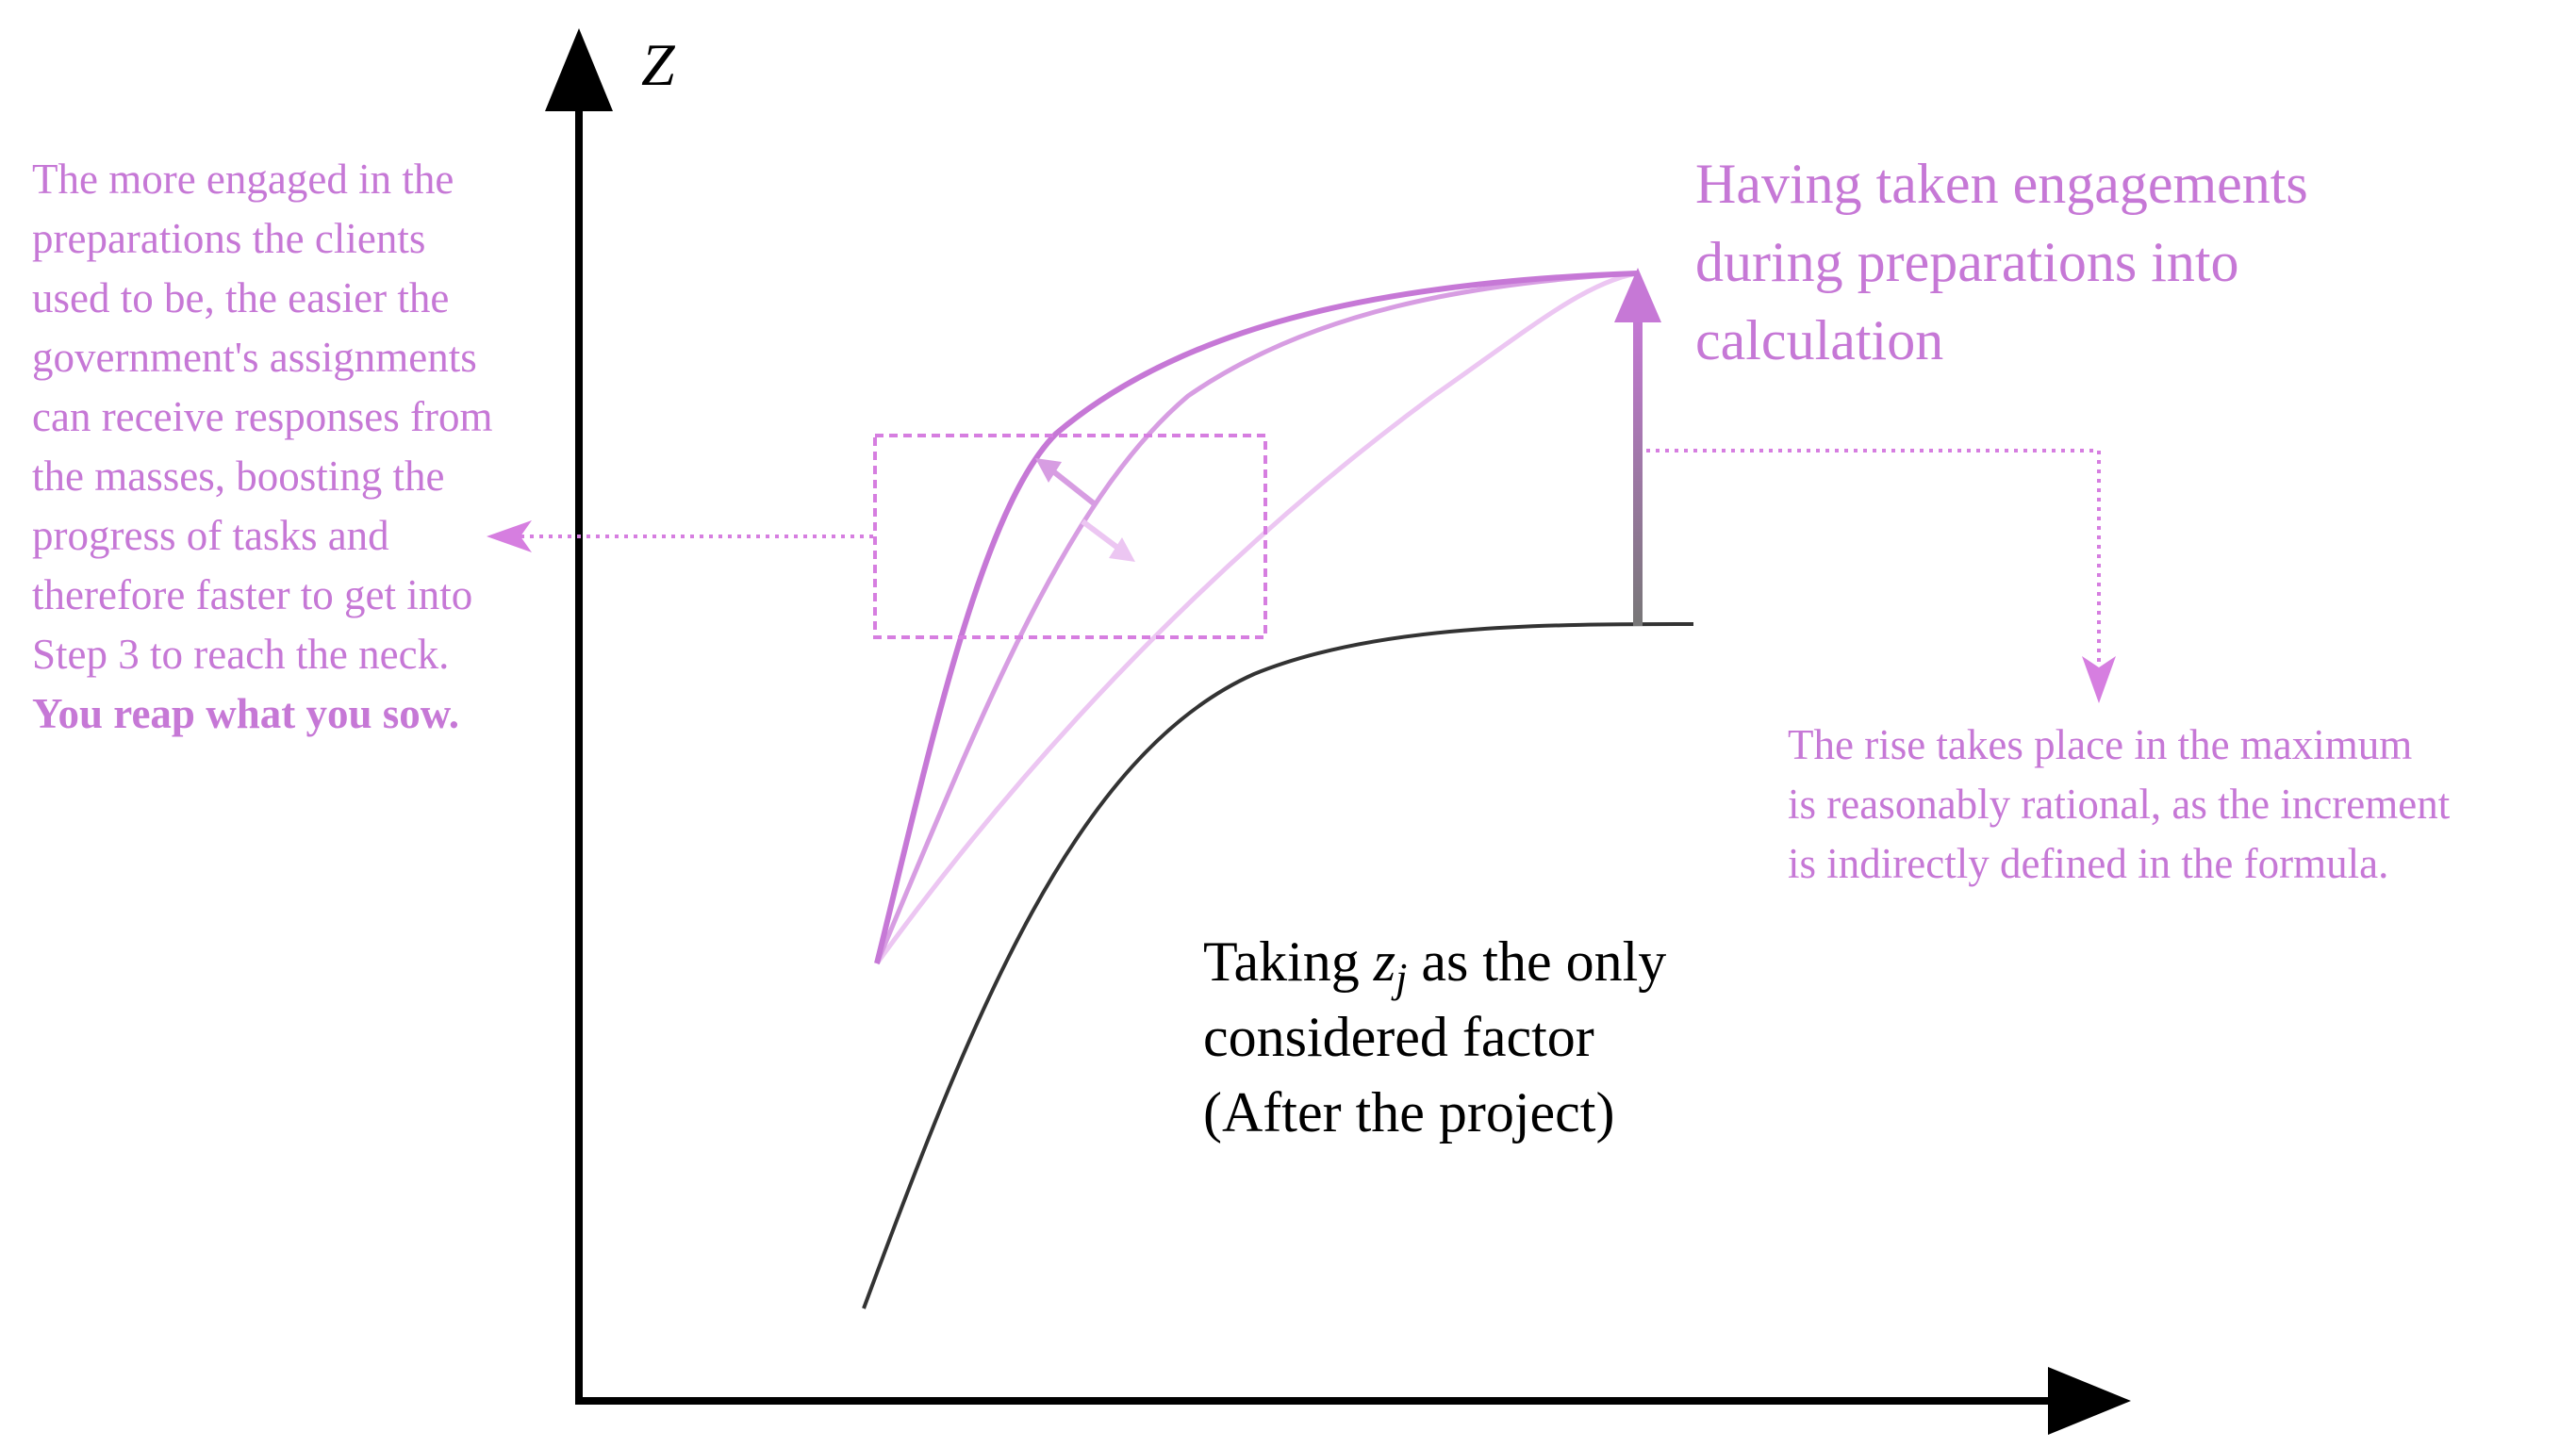 Image resolution: width=2576 pixels, height=1448 pixels. Describe the element at coordinates (245, 713) in the screenshot. I see `left-annotation-emphasis: You reap what you sow.` at that location.